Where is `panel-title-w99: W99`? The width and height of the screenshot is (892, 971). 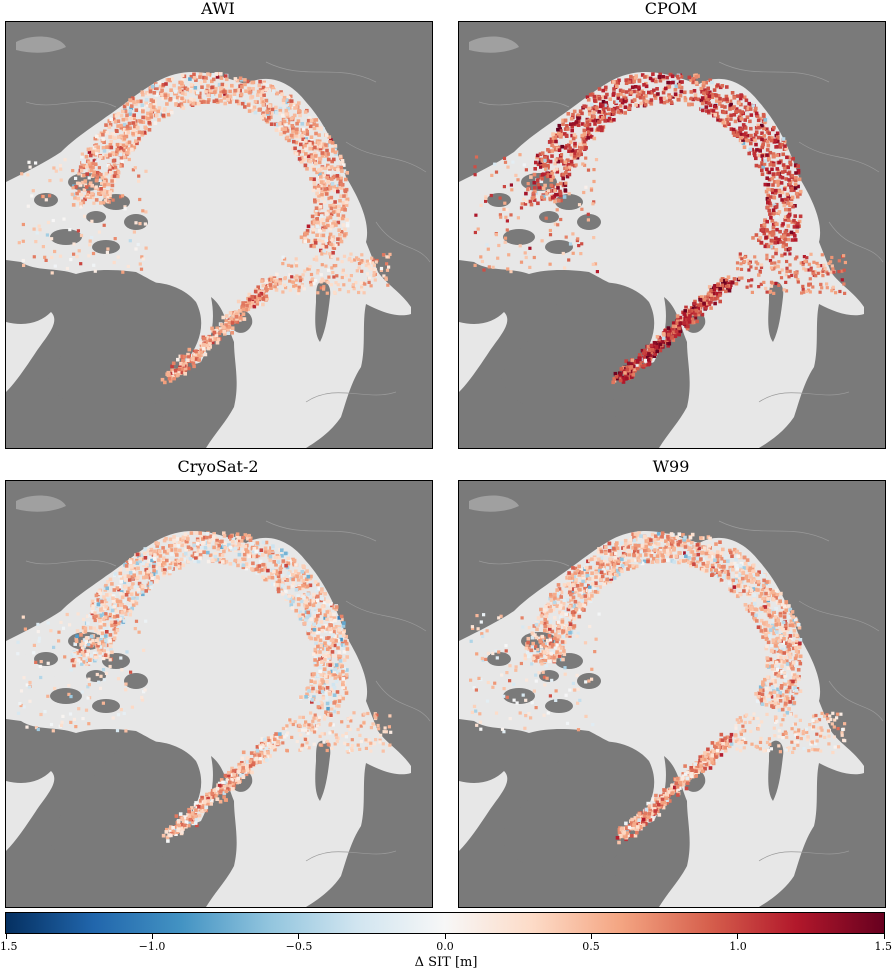
panel-title-w99: W99 is located at coordinates (671, 467).